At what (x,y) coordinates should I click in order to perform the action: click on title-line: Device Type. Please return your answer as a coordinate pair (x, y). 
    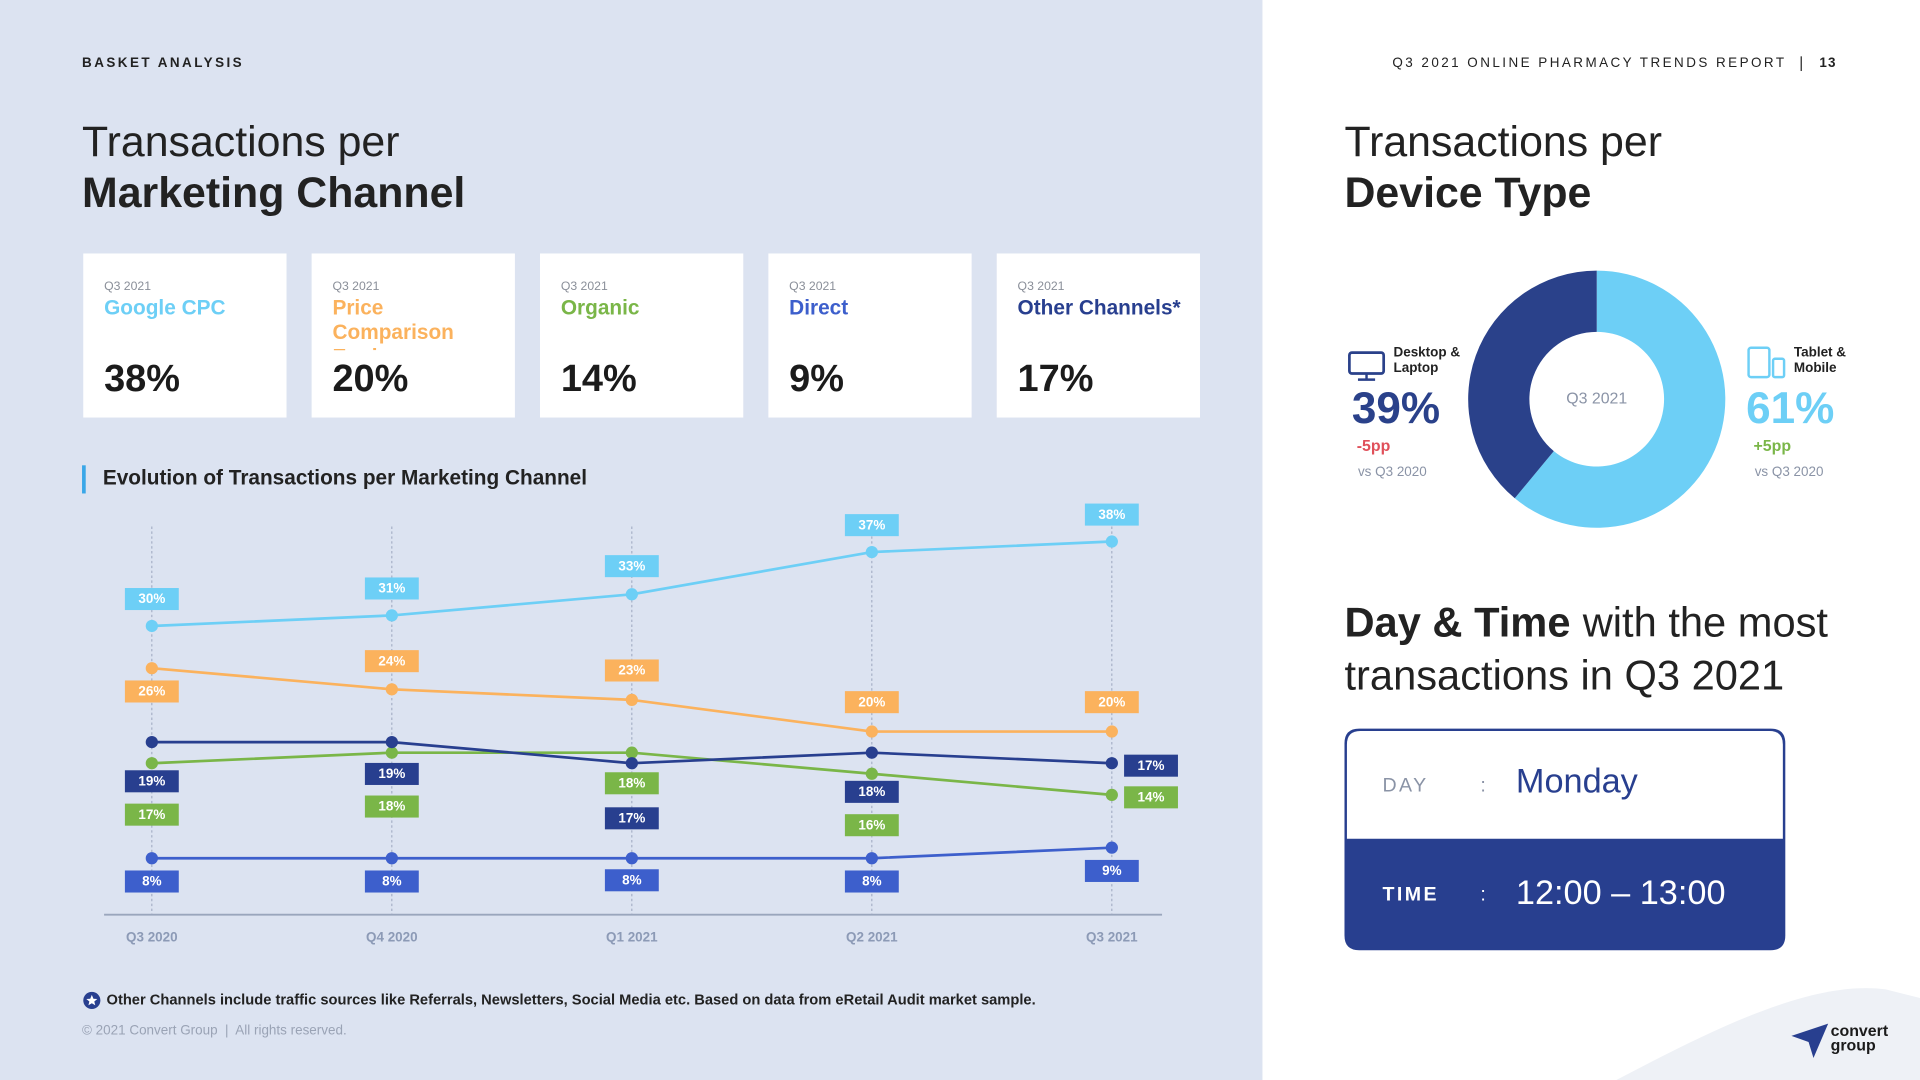
    Looking at the image, I should click on (1467, 193).